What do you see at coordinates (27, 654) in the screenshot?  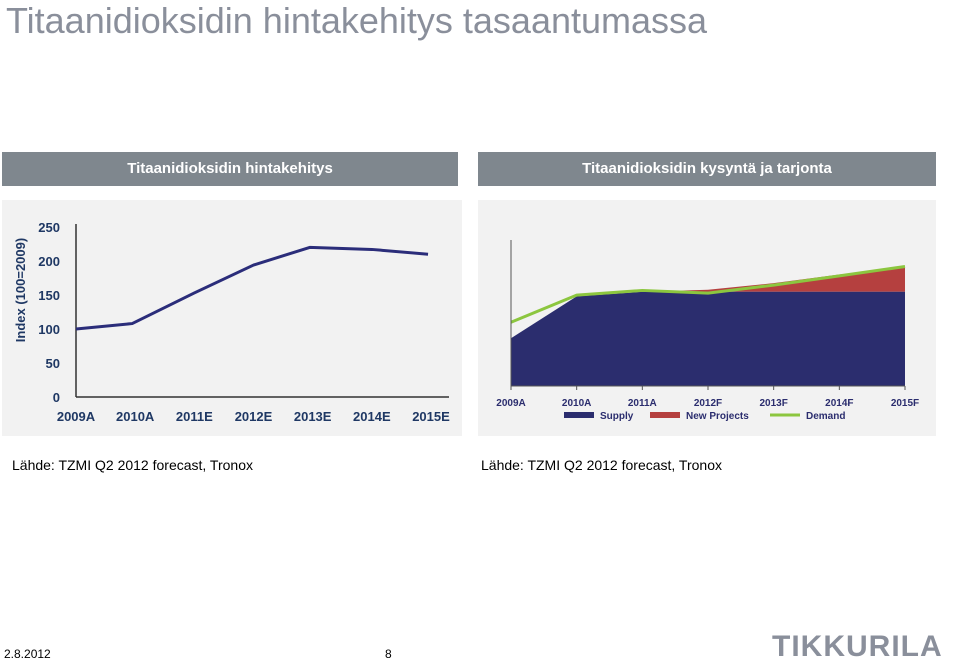 I see `footer-date: 2.8.2012` at bounding box center [27, 654].